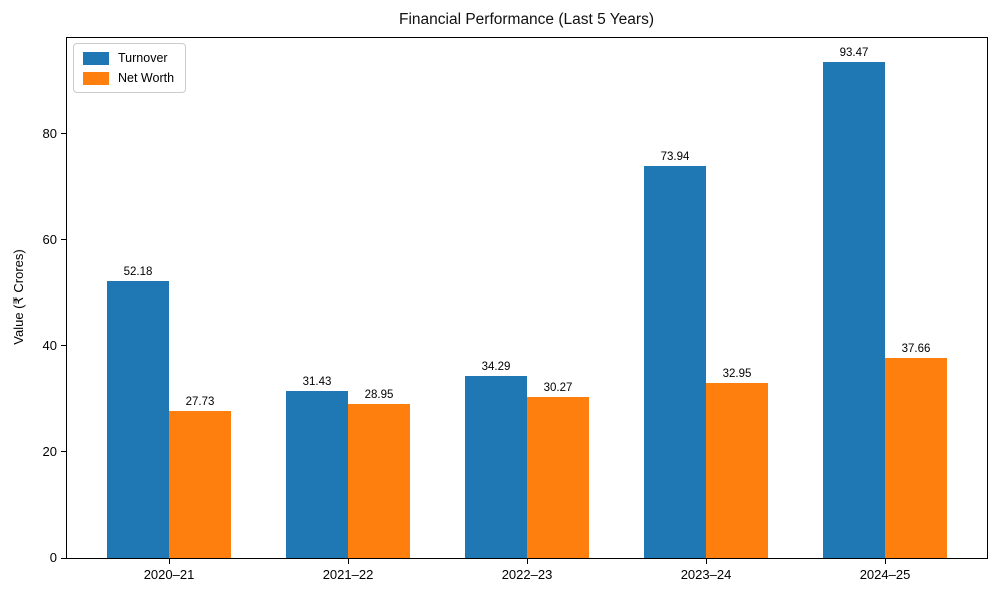  I want to click on x-axis-tick-label-2022-23: 2022–23, so click(527, 574).